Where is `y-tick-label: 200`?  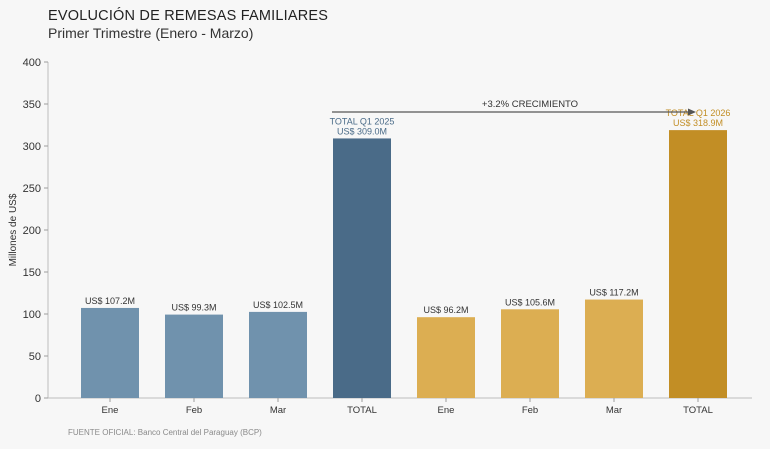 y-tick-label: 200 is located at coordinates (32, 231).